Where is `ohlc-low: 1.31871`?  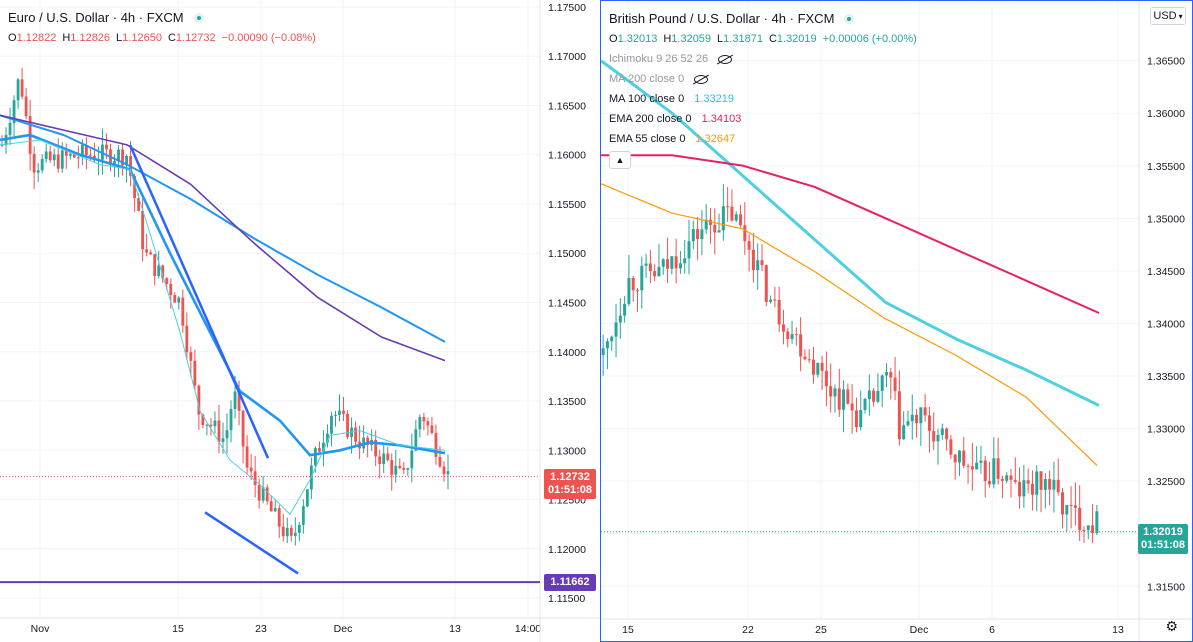
ohlc-low: 1.31871 is located at coordinates (743, 39).